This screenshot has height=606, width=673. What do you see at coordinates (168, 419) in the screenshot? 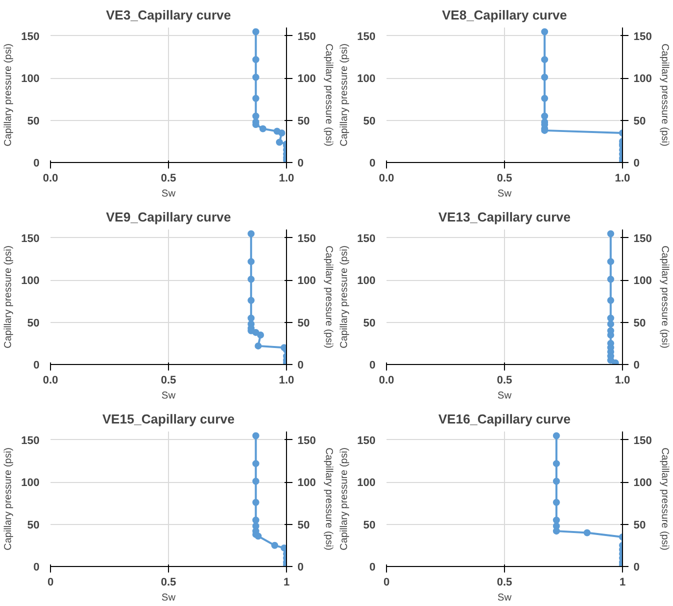
I see `chart-title: VE15_Capillary curve` at bounding box center [168, 419].